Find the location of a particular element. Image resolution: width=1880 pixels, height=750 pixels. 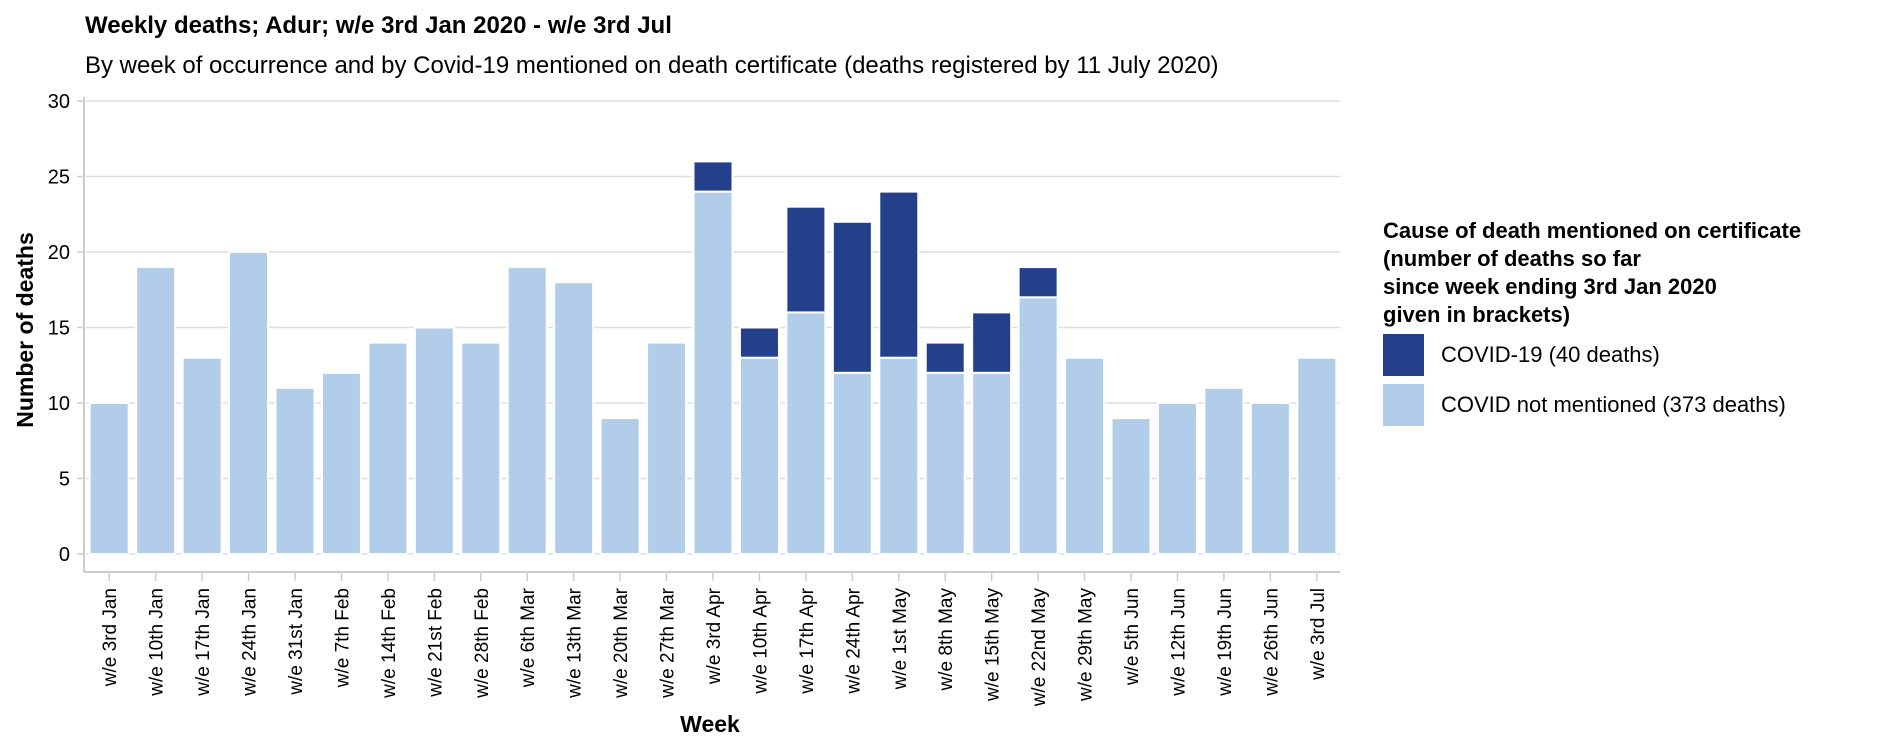

x-tick-label: w/e 24th Apr is located at coordinates (853, 640).